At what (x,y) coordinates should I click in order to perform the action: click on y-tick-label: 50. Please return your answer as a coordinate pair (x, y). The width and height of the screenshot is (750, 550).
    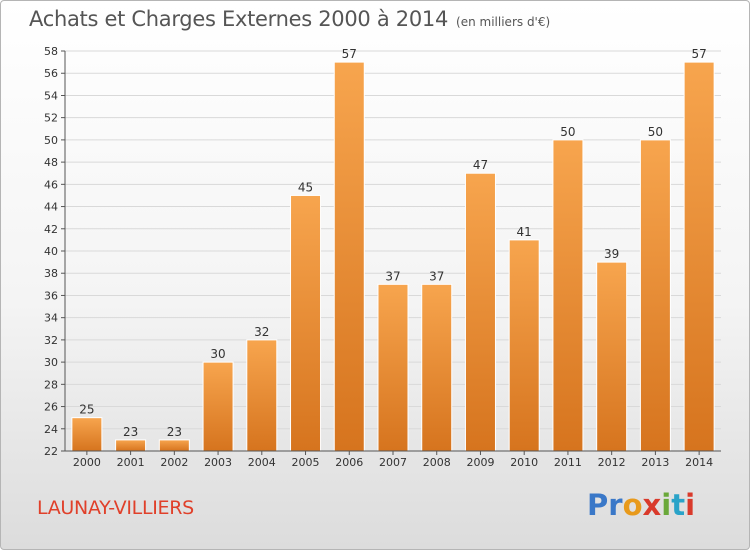
    Looking at the image, I should click on (51, 140).